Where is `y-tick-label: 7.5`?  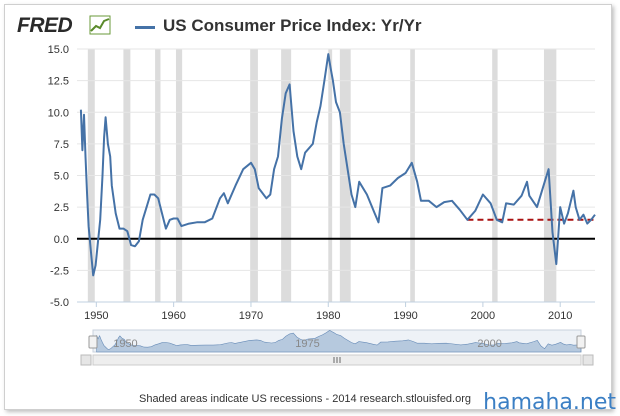 y-tick-label: 7.5 is located at coordinates (61, 145).